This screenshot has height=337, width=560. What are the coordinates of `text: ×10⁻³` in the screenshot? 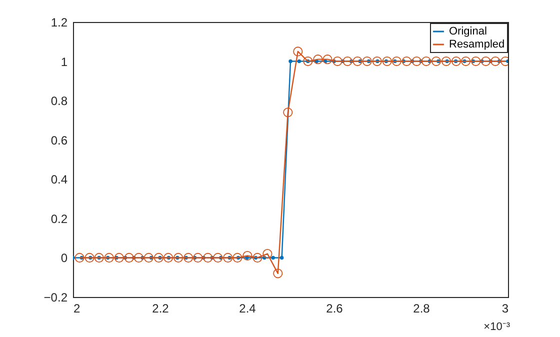 It's located at (497, 327).